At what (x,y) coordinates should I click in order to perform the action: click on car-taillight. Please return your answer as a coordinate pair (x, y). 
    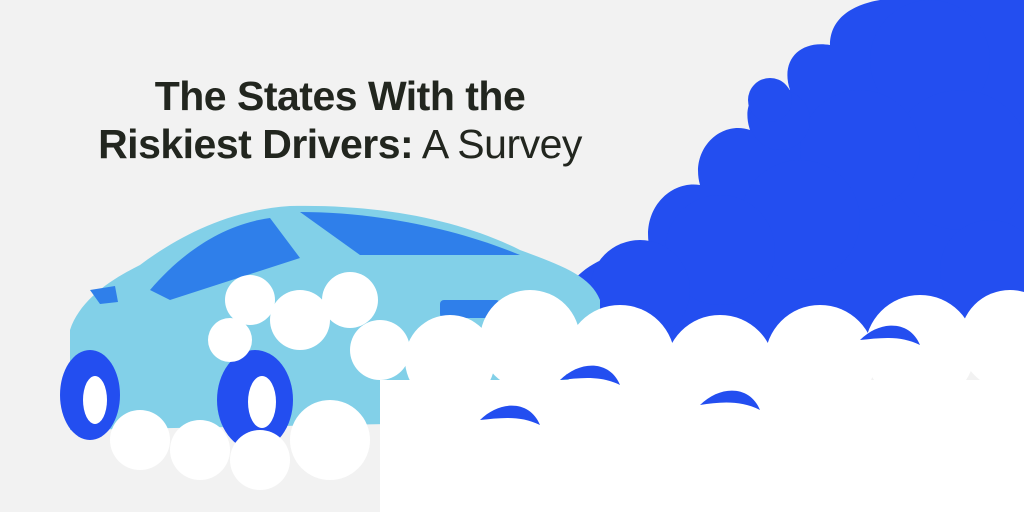
    Looking at the image, I should click on (470, 309).